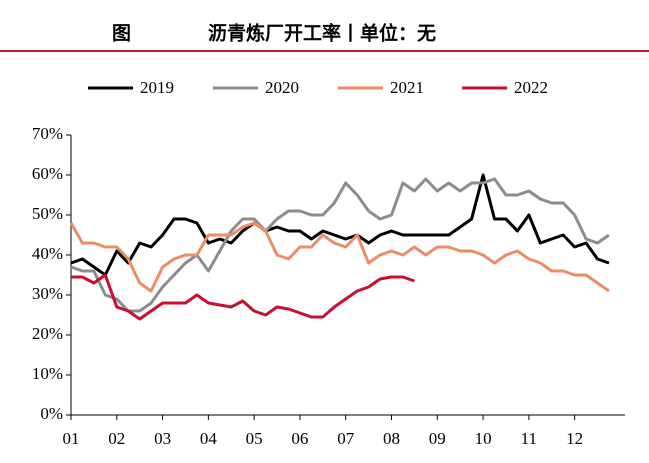 The height and width of the screenshot is (463, 649). Describe the element at coordinates (254, 438) in the screenshot. I see `x-tick-label: 05` at that location.